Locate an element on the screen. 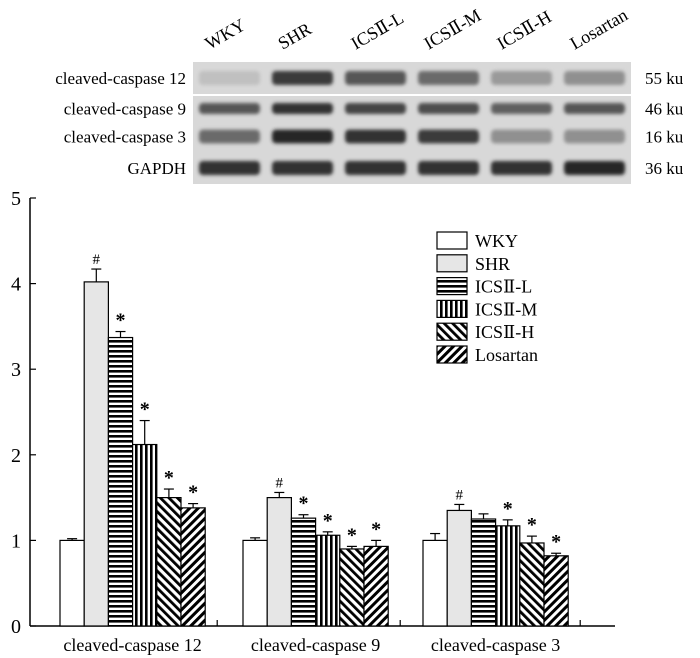  blot-lane-label: ICSⅡ-L is located at coordinates (378, 31).